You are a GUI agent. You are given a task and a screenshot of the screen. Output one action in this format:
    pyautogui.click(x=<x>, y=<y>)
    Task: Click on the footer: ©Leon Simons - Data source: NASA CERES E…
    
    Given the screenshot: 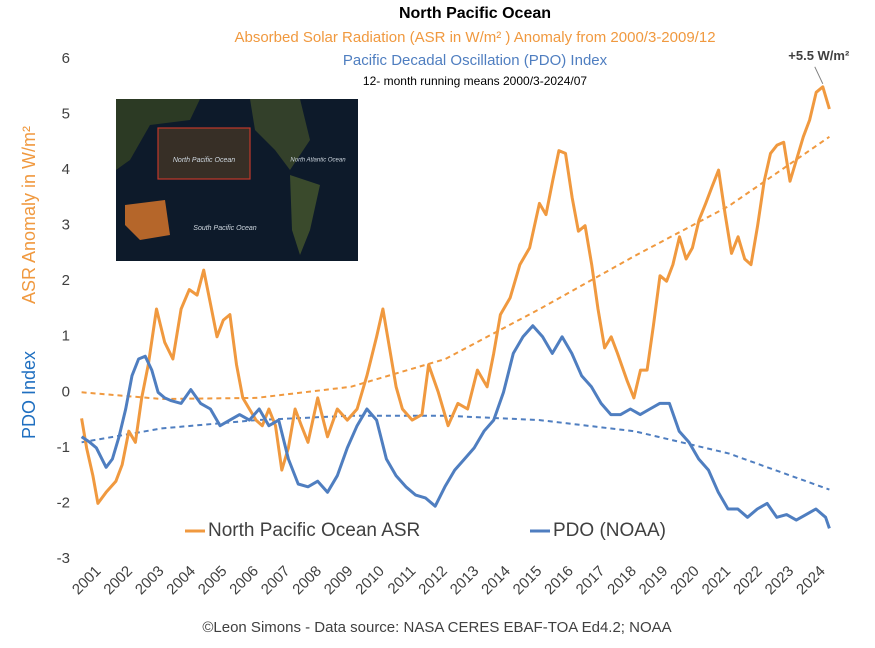 What is the action you would take?
    pyautogui.click(x=436, y=627)
    